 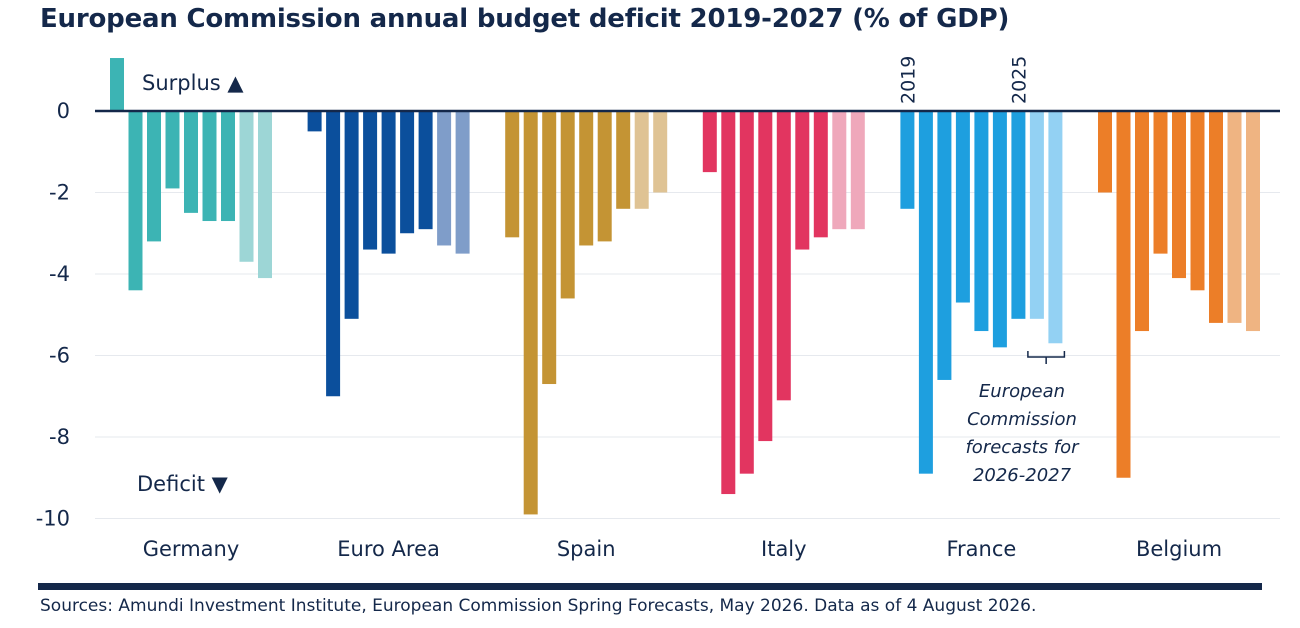 I want to click on bar-france-2025, so click(x=1018, y=215).